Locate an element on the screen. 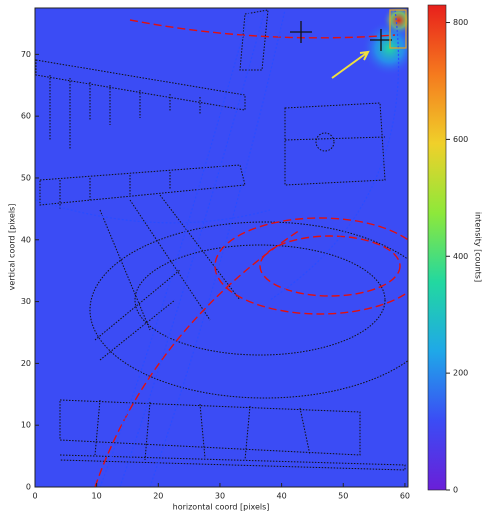  y-tick-label: 10 is located at coordinates (26, 425).